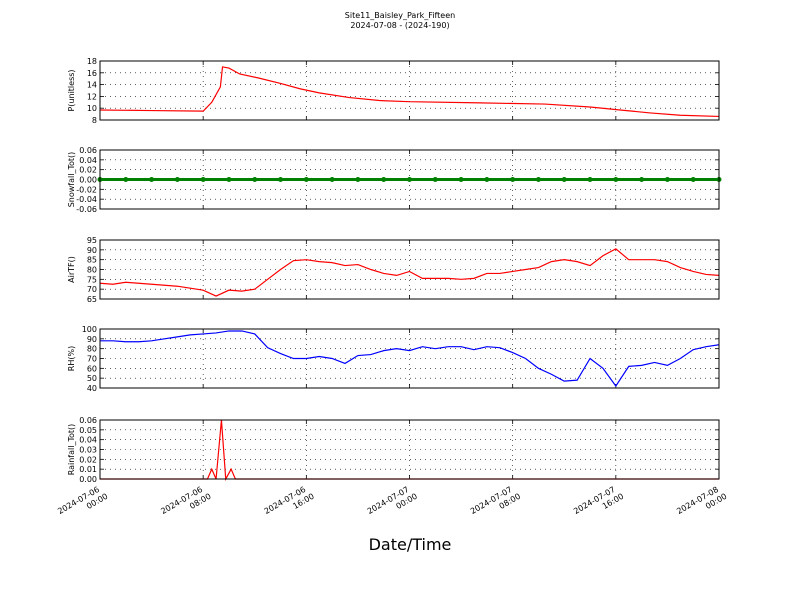  Describe the element at coordinates (92, 260) in the screenshot. I see `y-tick-label: 85` at that location.